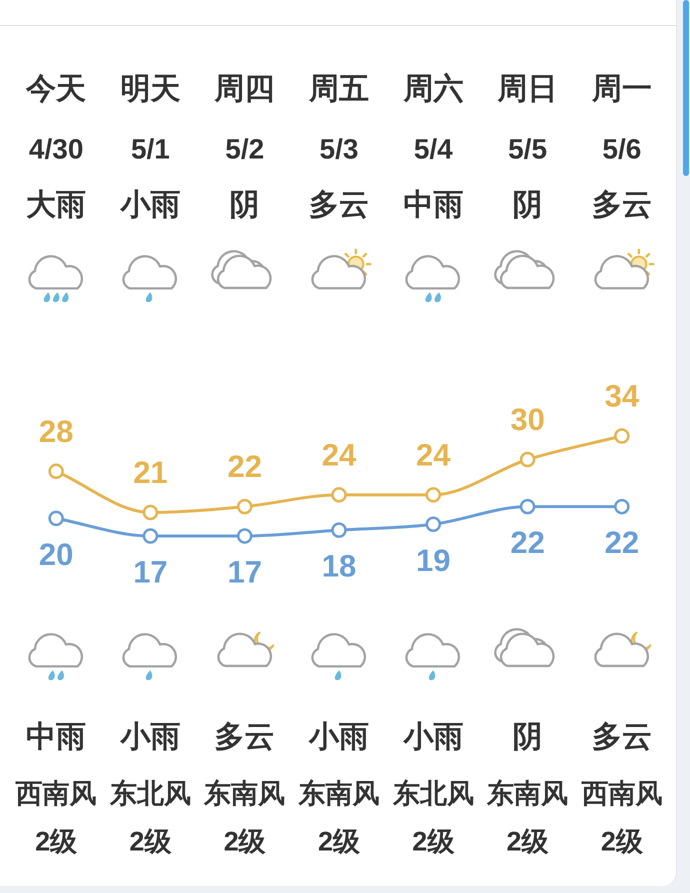 This screenshot has width=690, height=893. Describe the element at coordinates (339, 149) in the screenshot. I see `text: 5/3` at that location.